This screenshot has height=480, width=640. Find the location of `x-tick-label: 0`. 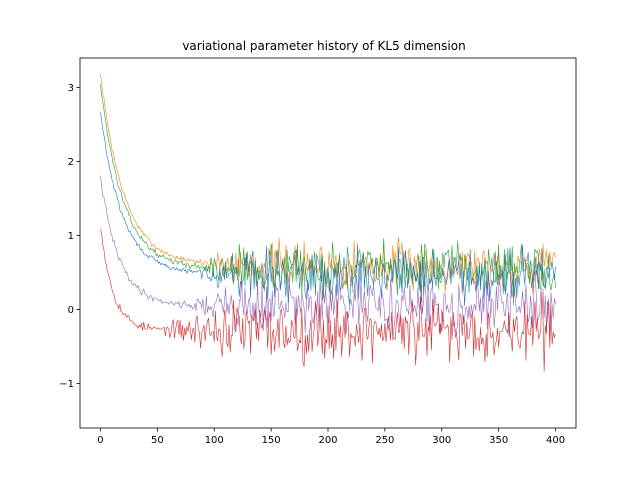

x-tick-label: 0 is located at coordinates (100, 440).